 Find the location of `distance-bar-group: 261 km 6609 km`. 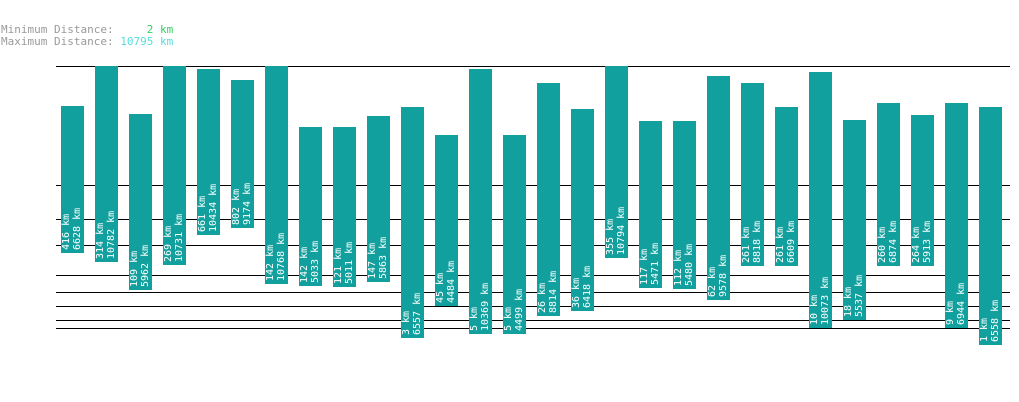

distance-bar-group: 261 km 6609 km is located at coordinates (786, 186).